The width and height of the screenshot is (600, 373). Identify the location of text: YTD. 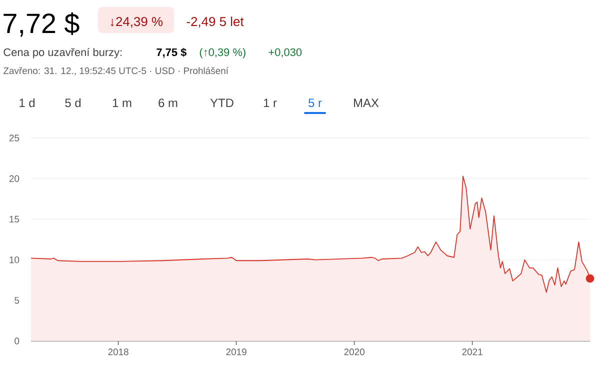
(222, 103).